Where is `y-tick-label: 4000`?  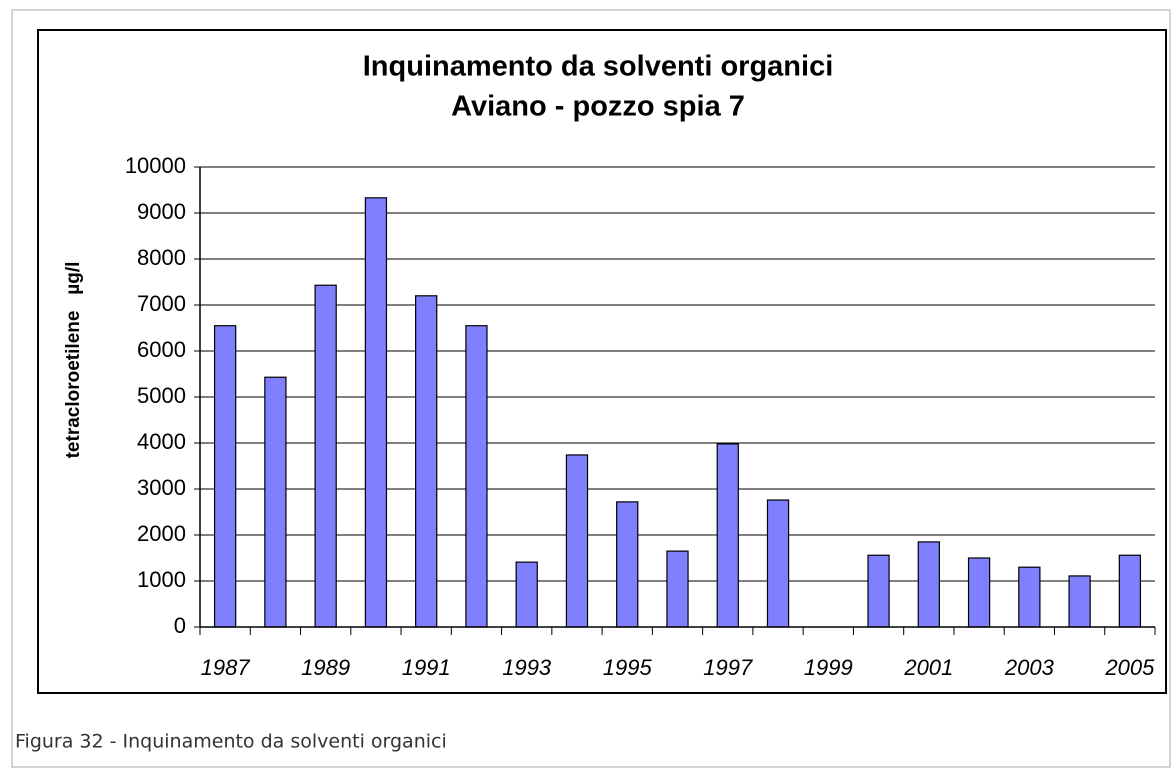 y-tick-label: 4000 is located at coordinates (161, 441).